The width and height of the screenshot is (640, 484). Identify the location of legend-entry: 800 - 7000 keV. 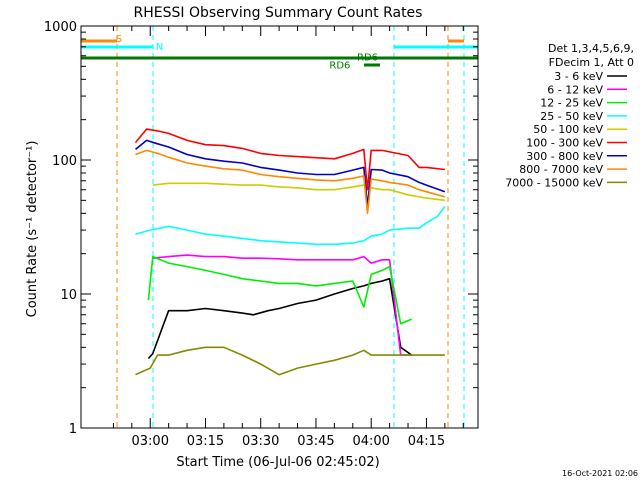
(561, 169).